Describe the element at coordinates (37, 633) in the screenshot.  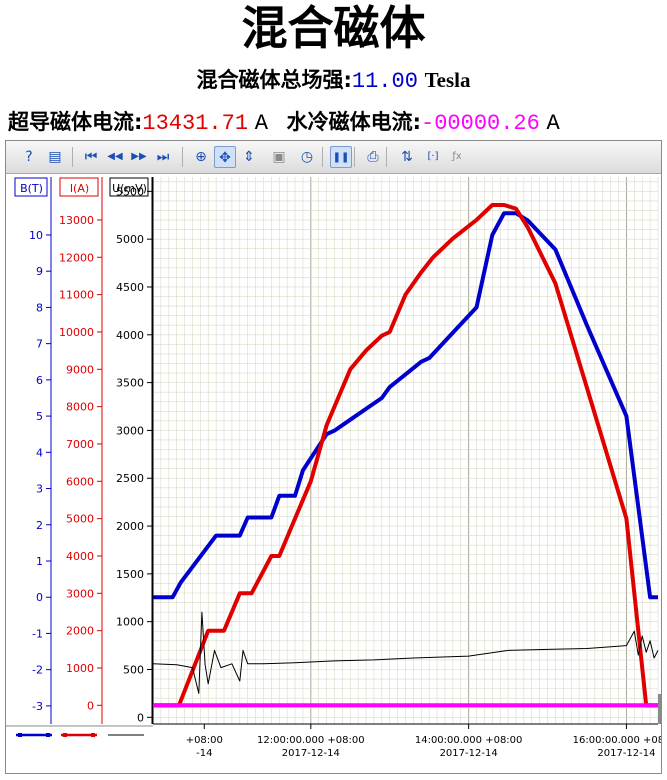
I see `tick-label: -1` at that location.